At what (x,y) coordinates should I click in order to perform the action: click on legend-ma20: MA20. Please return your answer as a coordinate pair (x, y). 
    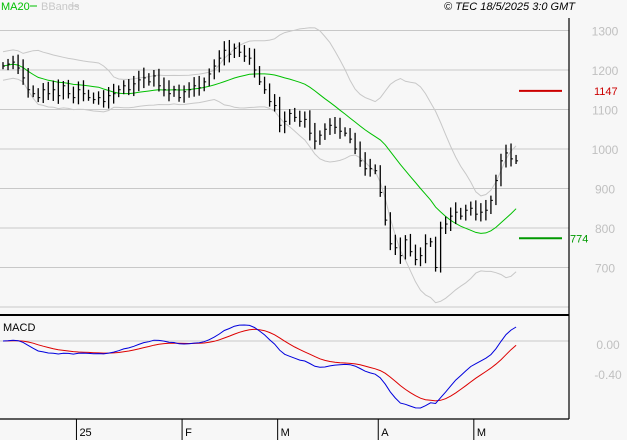
    Looking at the image, I should click on (15, 7).